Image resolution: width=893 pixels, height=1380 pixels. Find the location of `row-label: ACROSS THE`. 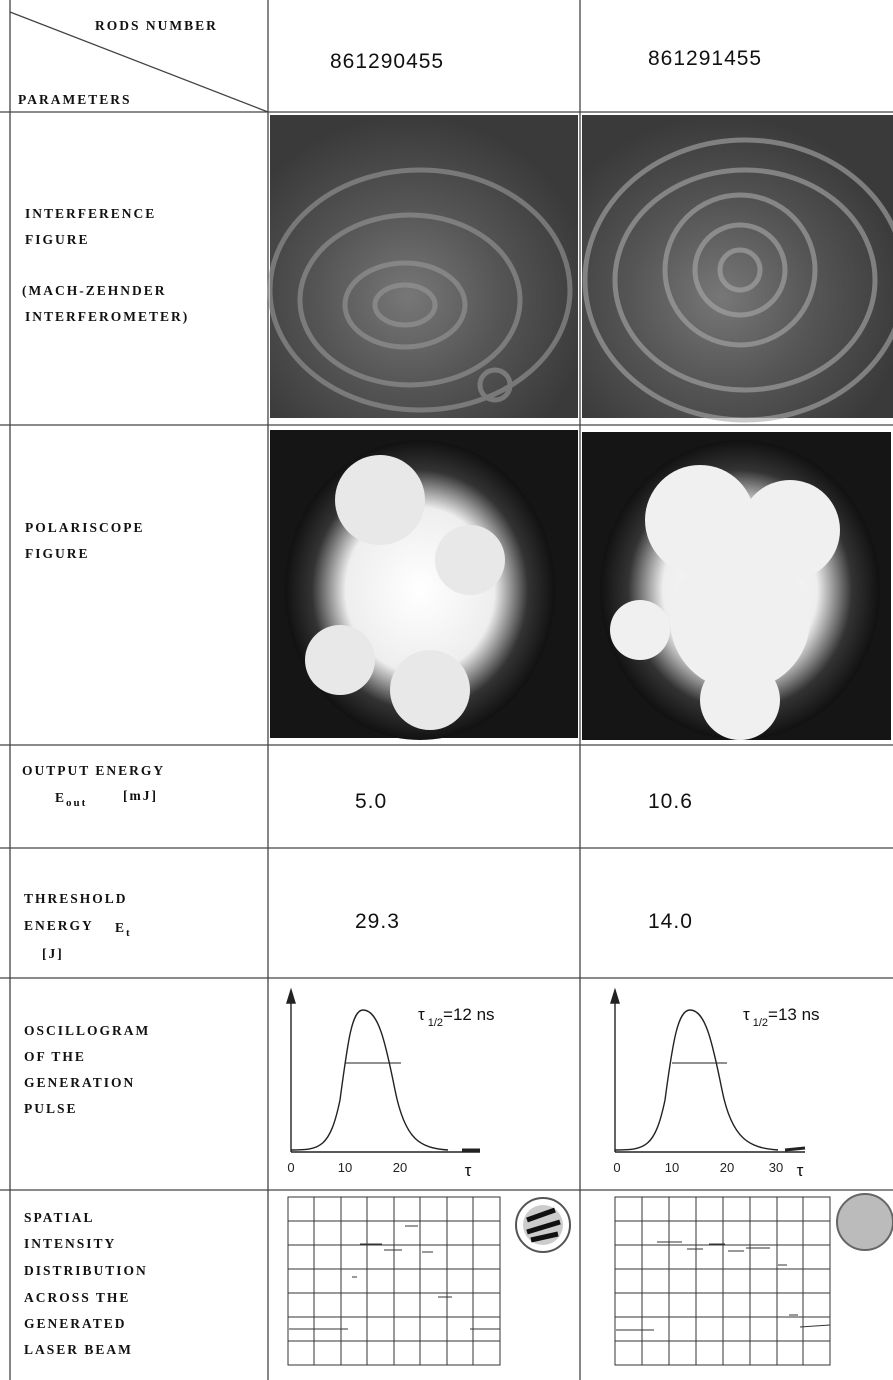

row-label: ACROSS THE is located at coordinates (77, 1297).